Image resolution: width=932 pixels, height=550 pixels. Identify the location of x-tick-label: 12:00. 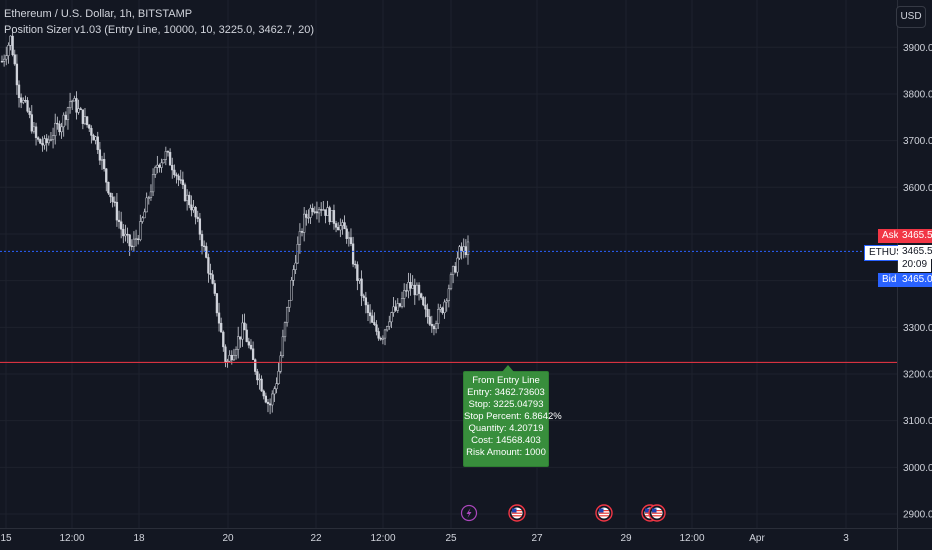
(691, 538).